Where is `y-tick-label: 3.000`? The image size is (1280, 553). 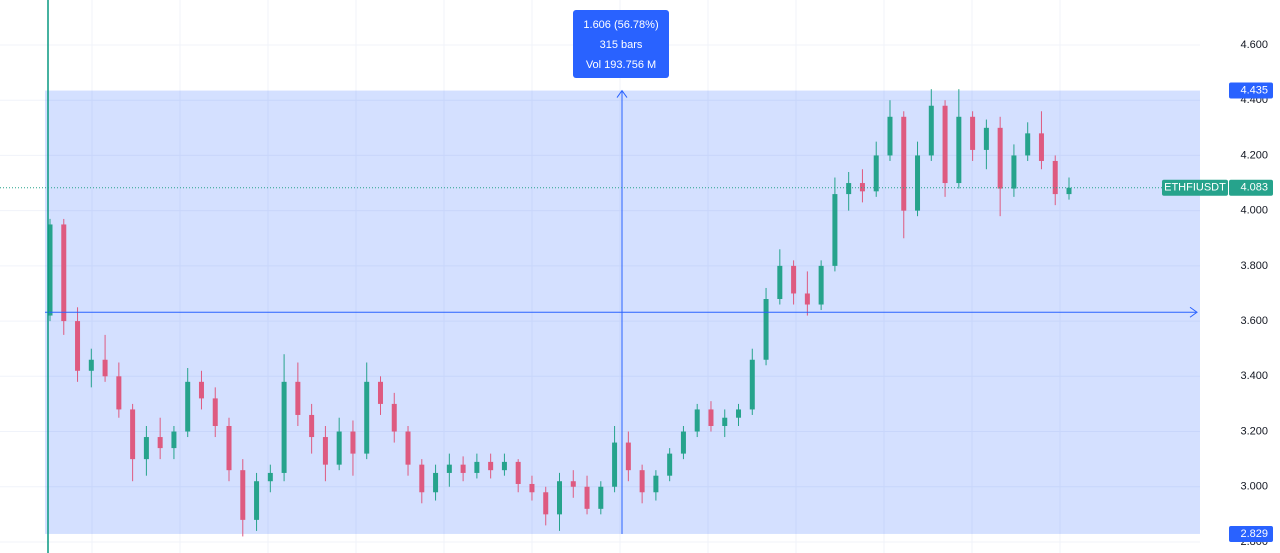 y-tick-label: 3.000 is located at coordinates (1254, 487).